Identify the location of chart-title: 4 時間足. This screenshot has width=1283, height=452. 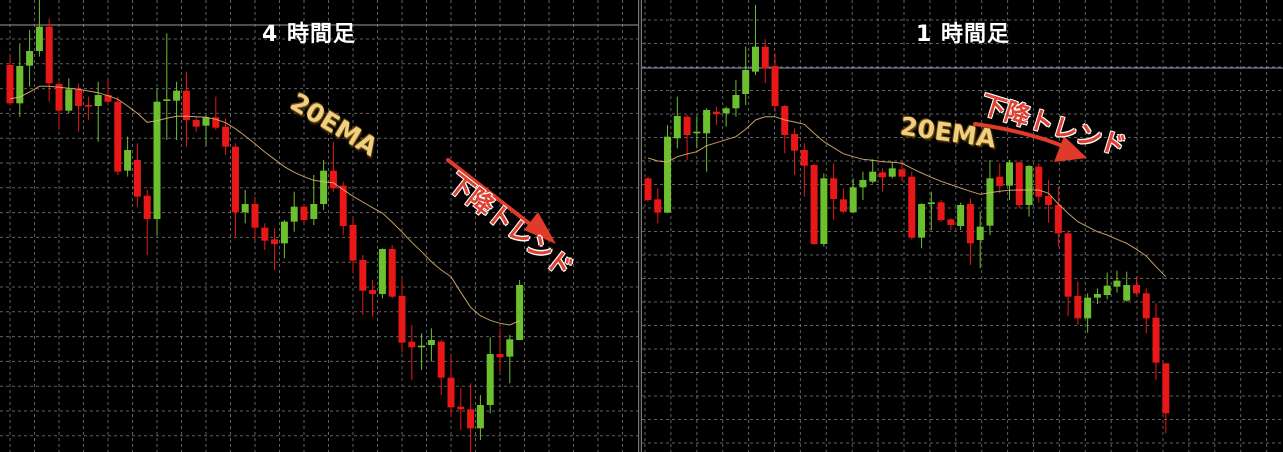
(309, 34).